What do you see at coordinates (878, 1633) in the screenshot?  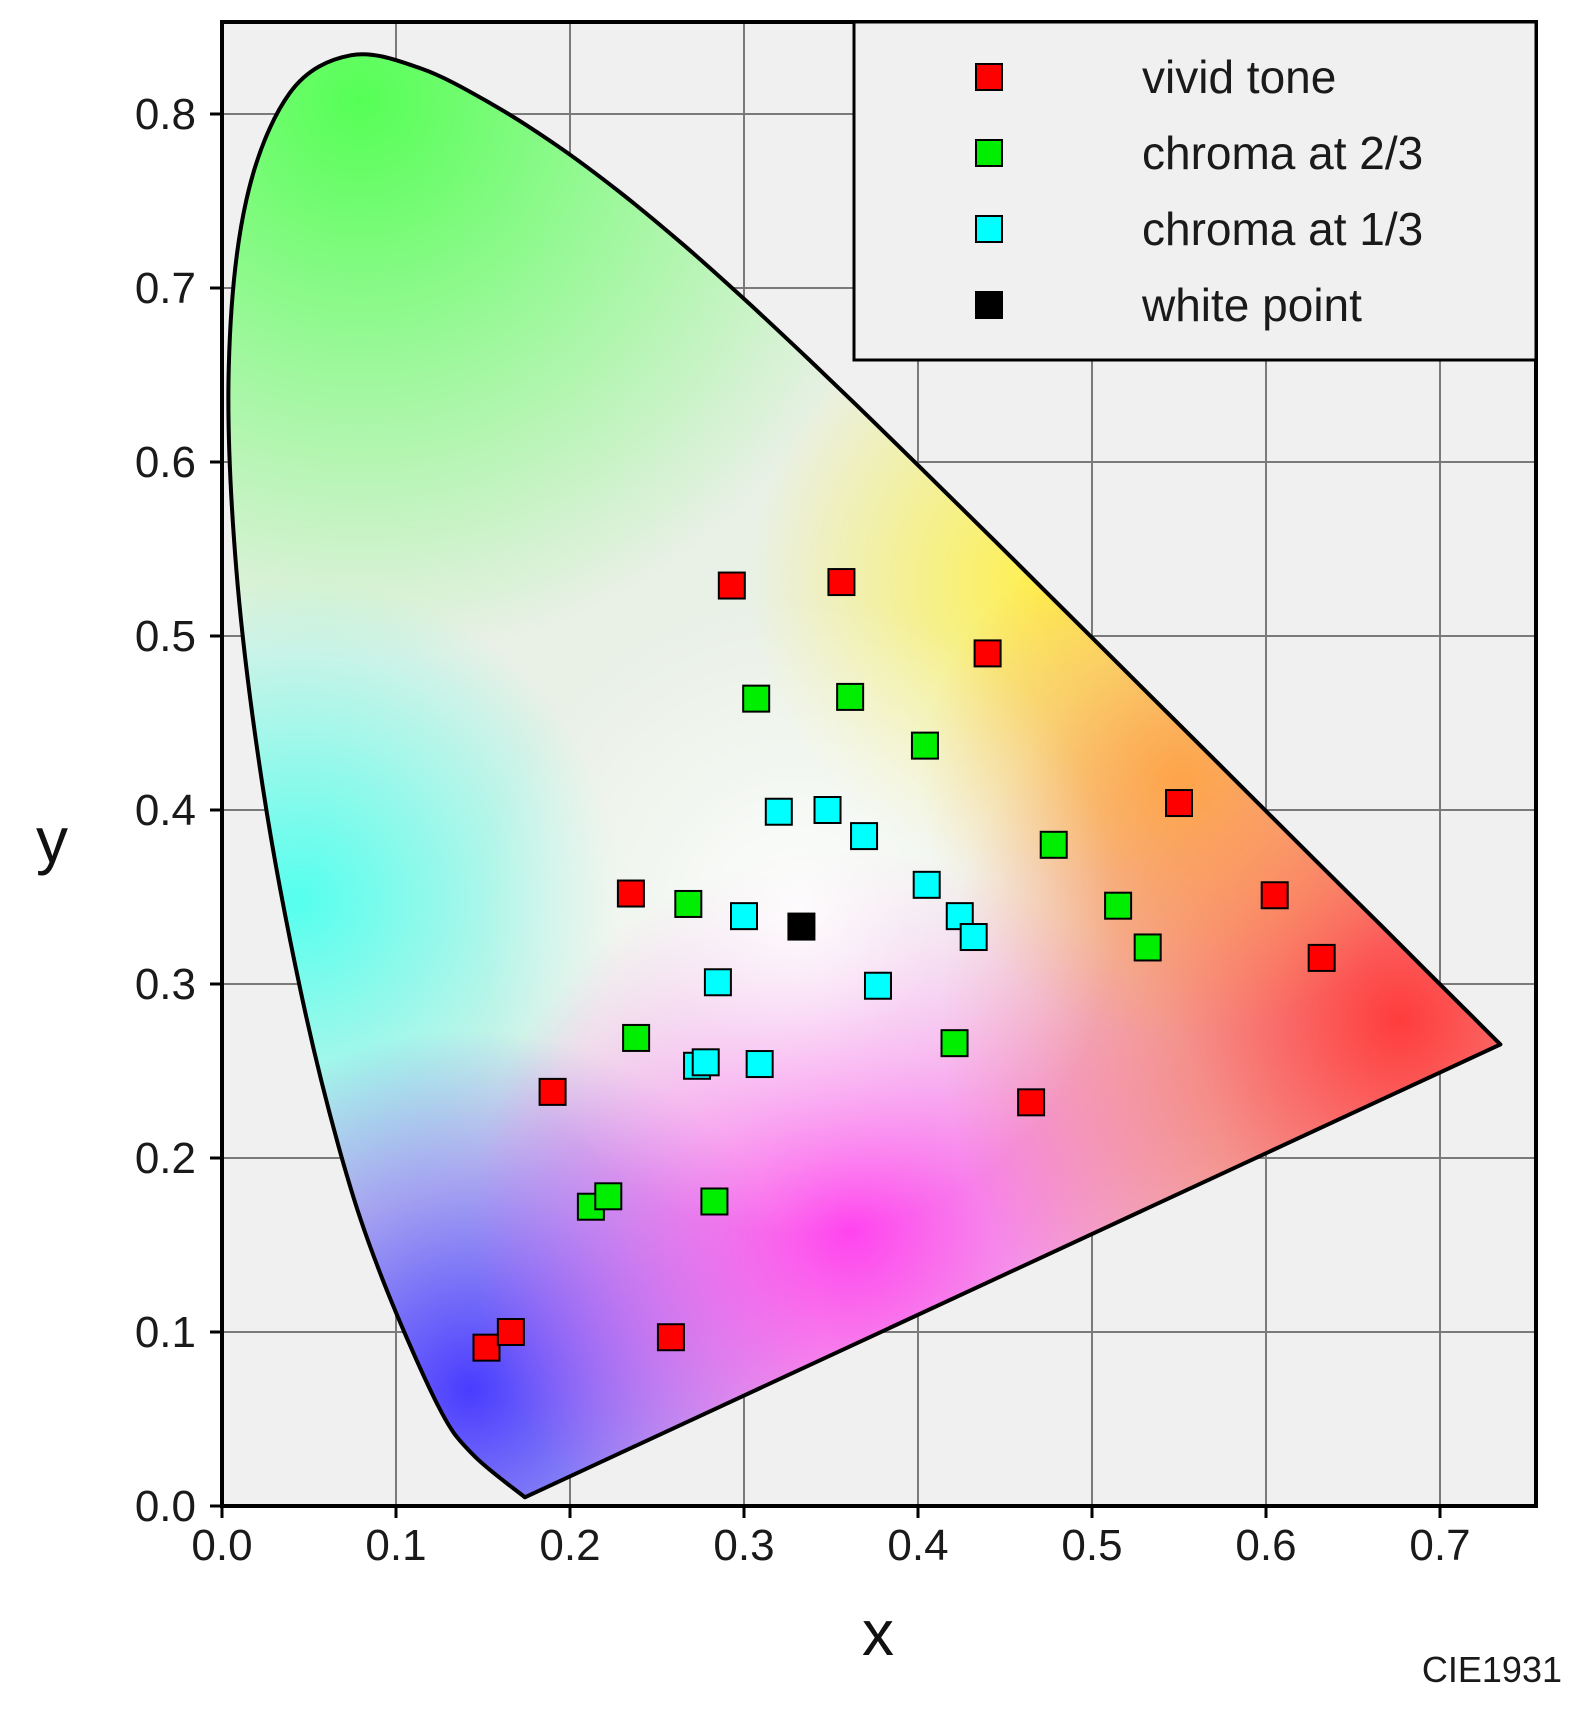 I see `x-axis-title: x` at bounding box center [878, 1633].